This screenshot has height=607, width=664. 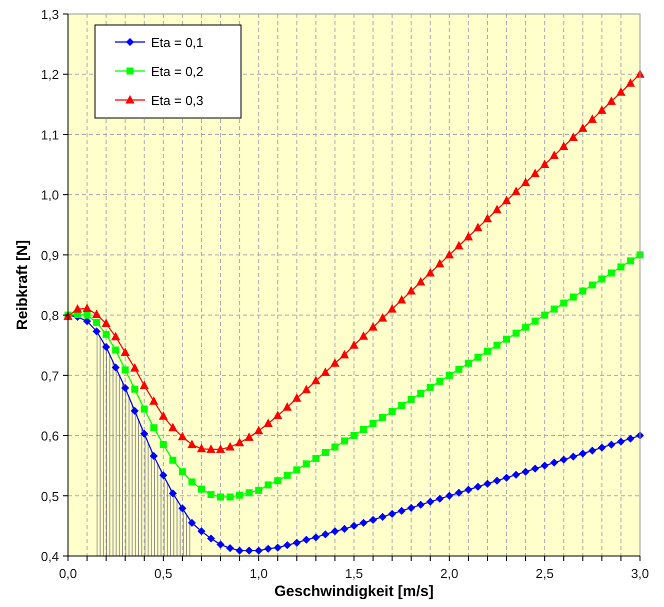 What do you see at coordinates (49, 14) in the screenshot?
I see `y-tick-label: 1,3` at bounding box center [49, 14].